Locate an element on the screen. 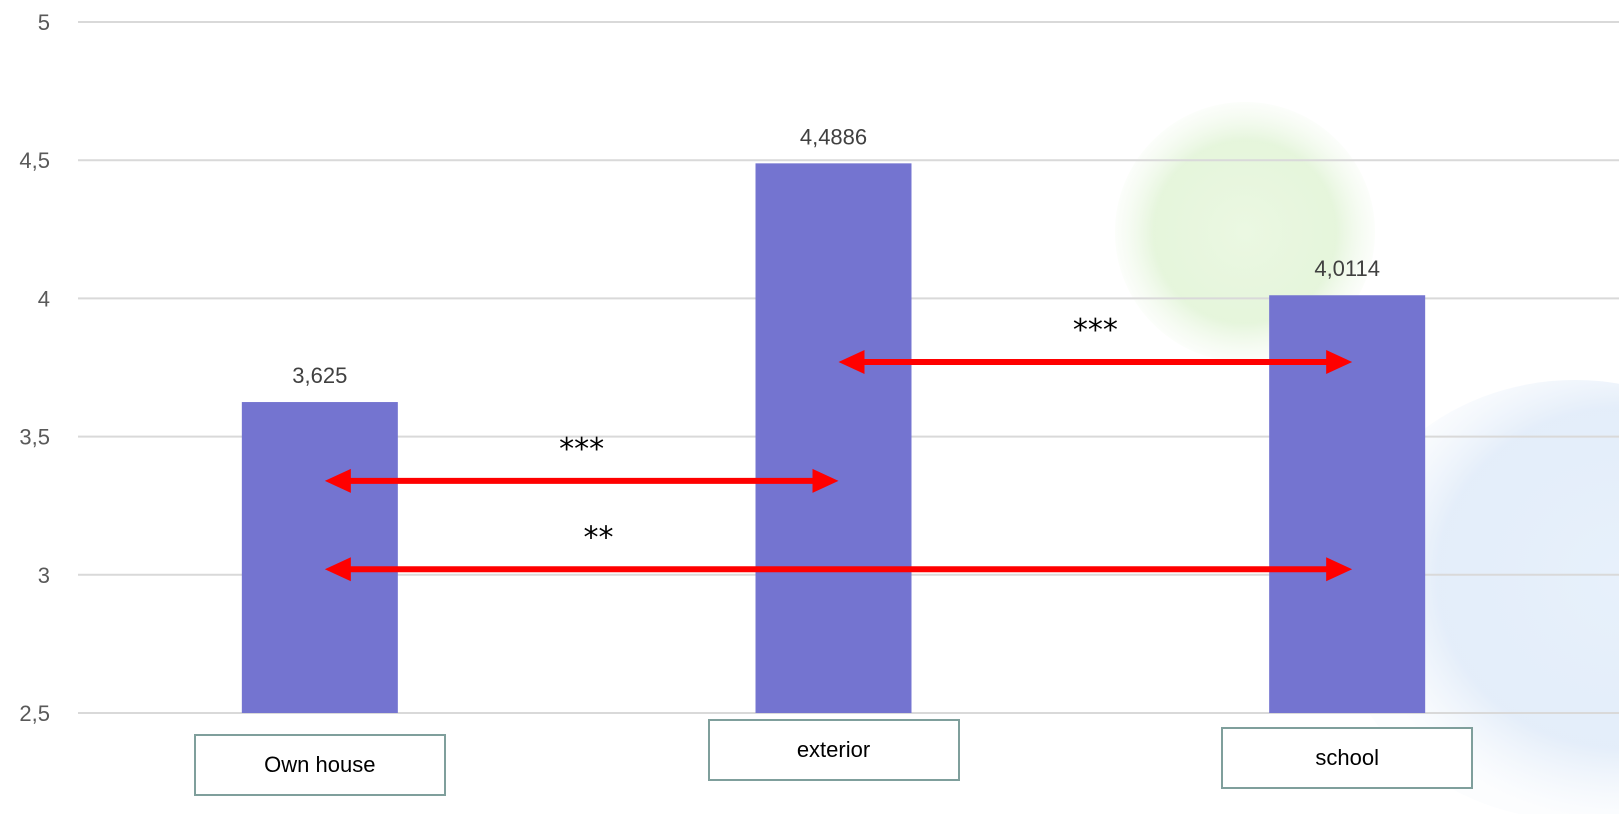 Image resolution: width=1619 pixels, height=814 pixels. data-label: 4,4886 is located at coordinates (833, 136).